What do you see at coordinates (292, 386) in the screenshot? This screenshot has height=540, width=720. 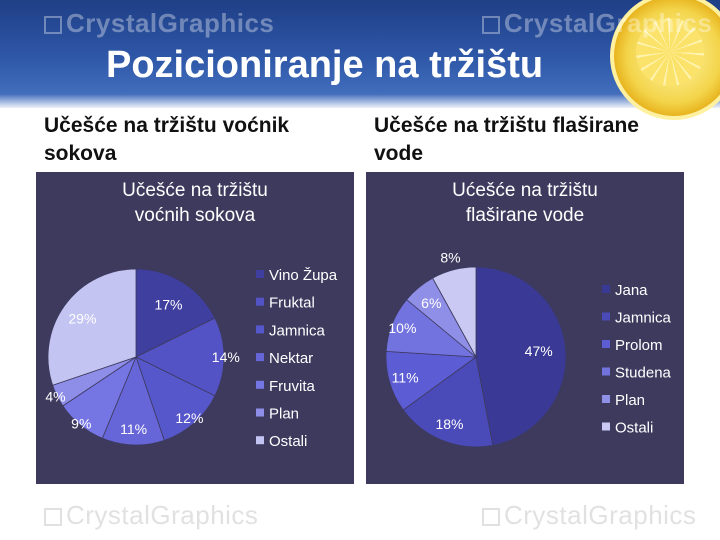 I see `legend-entry: Fruvita` at bounding box center [292, 386].